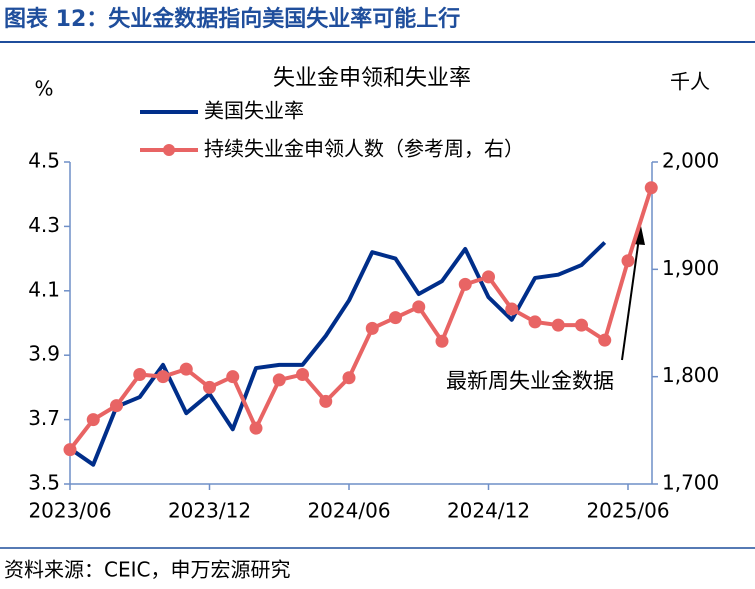  I want to click on legend-label: 持续失业金申领人数（参考周，右）, so click(364, 149).